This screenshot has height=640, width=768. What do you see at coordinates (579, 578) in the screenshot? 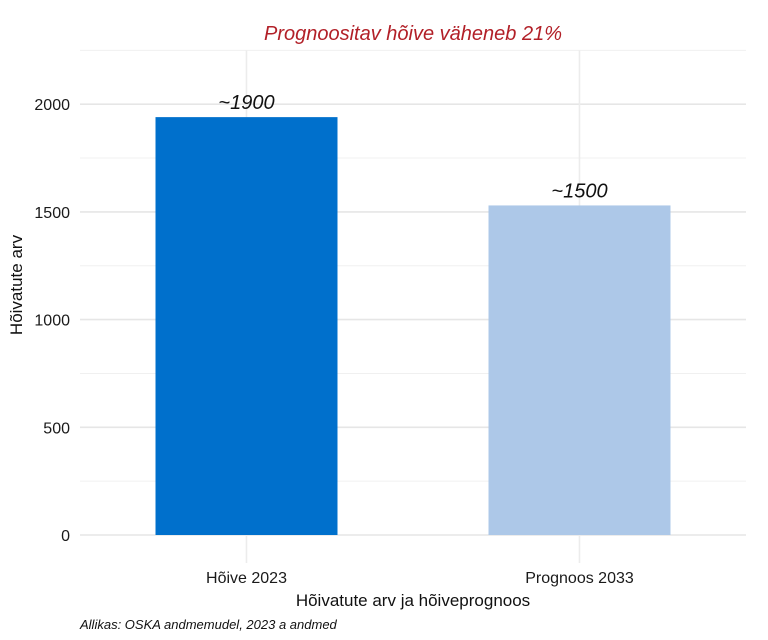
I see `x-tick-label: Prognoos 2033` at bounding box center [579, 578].